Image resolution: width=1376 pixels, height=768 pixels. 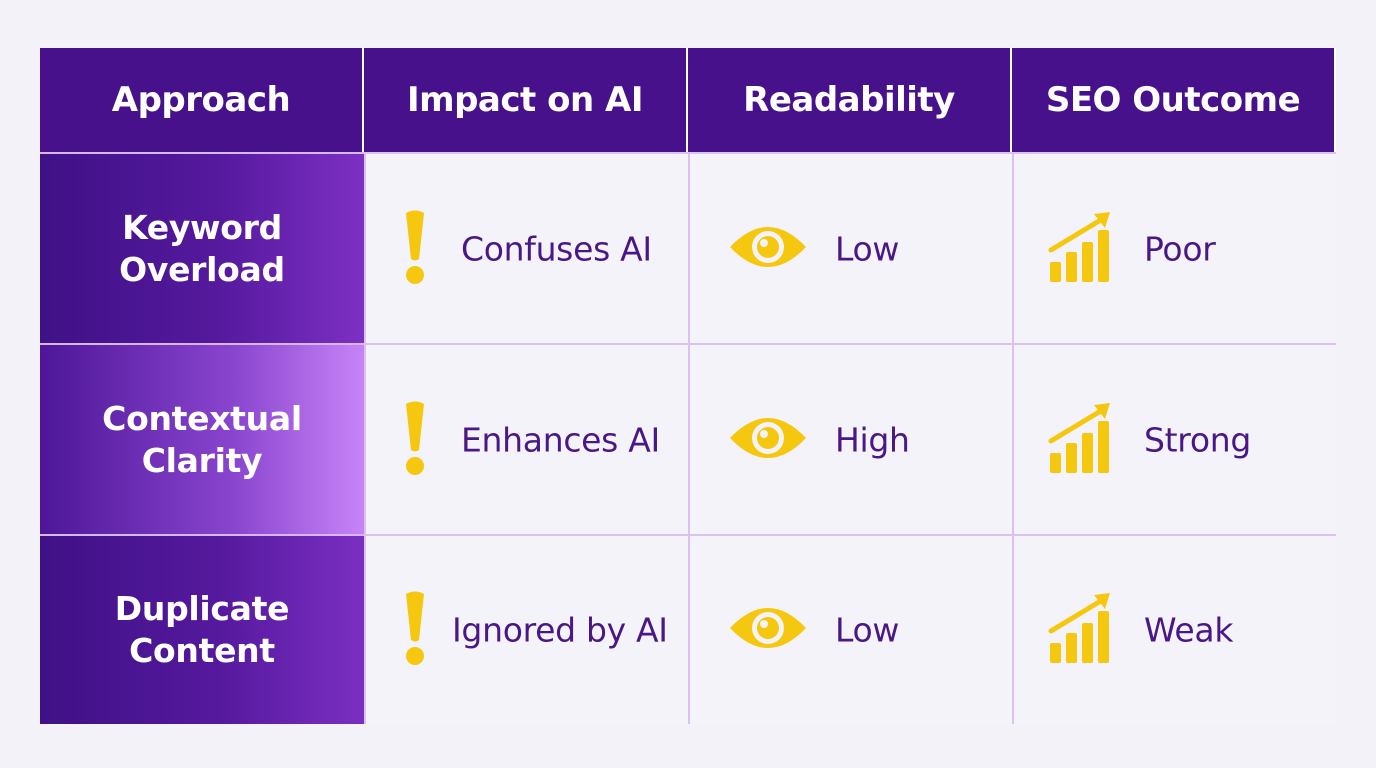 I want to click on seo-cell: Strong, so click(x=1174, y=438).